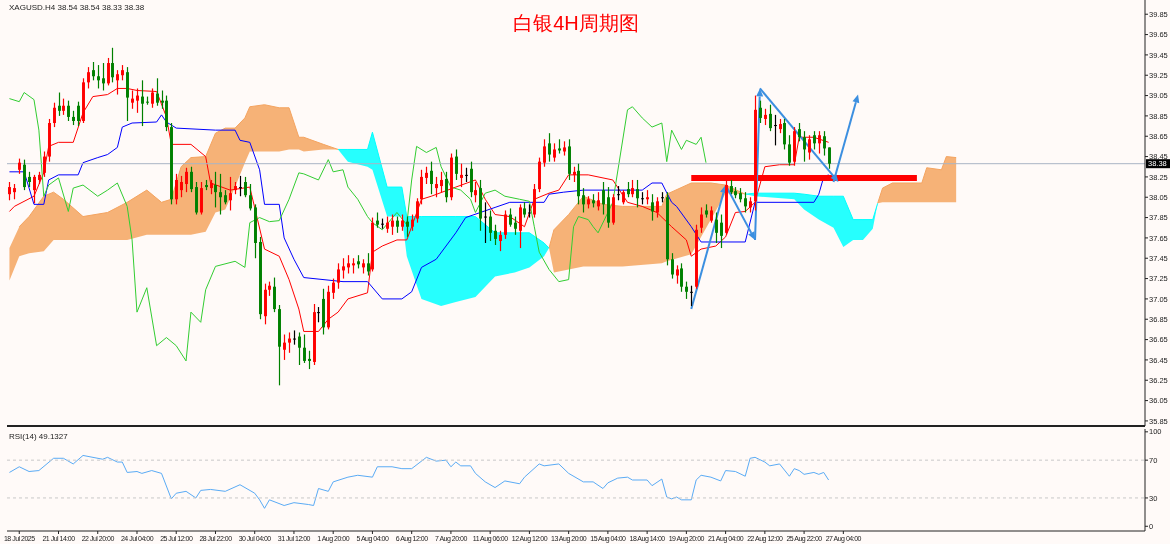  I want to click on text: 白银4H周期图, so click(576, 23).